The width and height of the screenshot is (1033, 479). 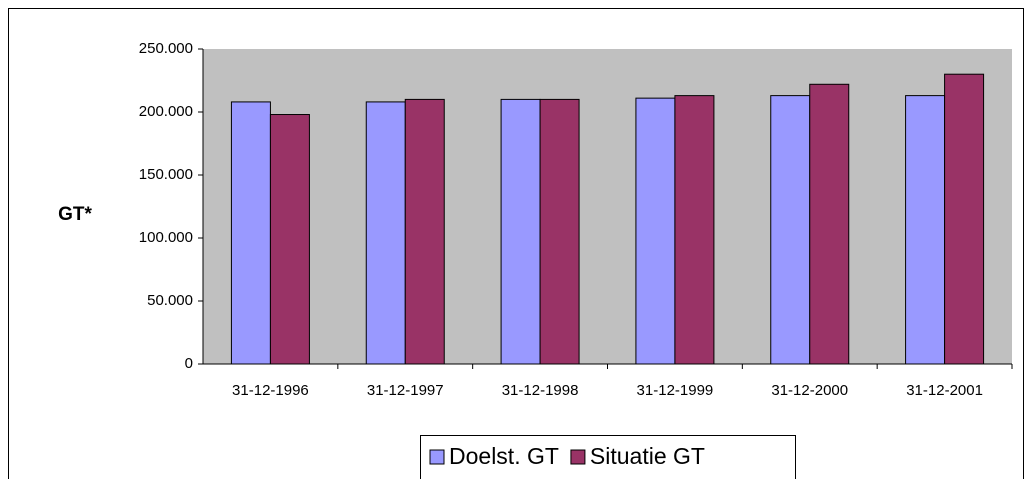 I want to click on y-tick-label: 0, so click(x=189, y=363).